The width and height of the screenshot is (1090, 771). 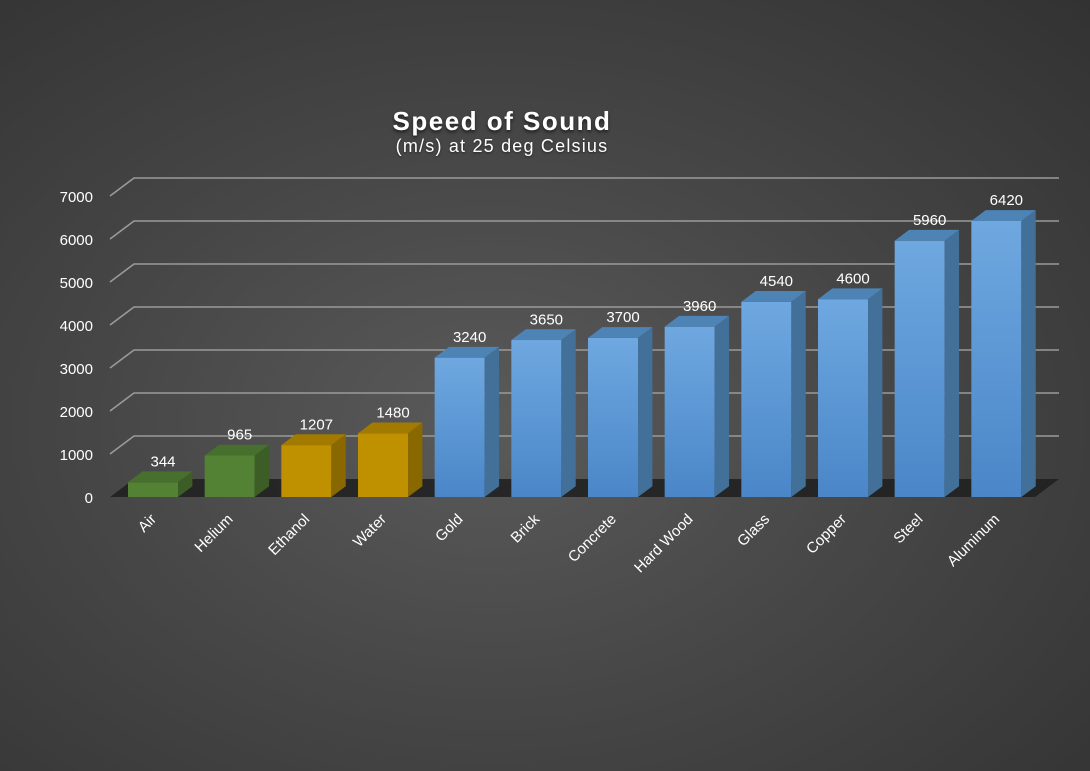 I want to click on x-tick-label: Air, so click(x=147, y=523).